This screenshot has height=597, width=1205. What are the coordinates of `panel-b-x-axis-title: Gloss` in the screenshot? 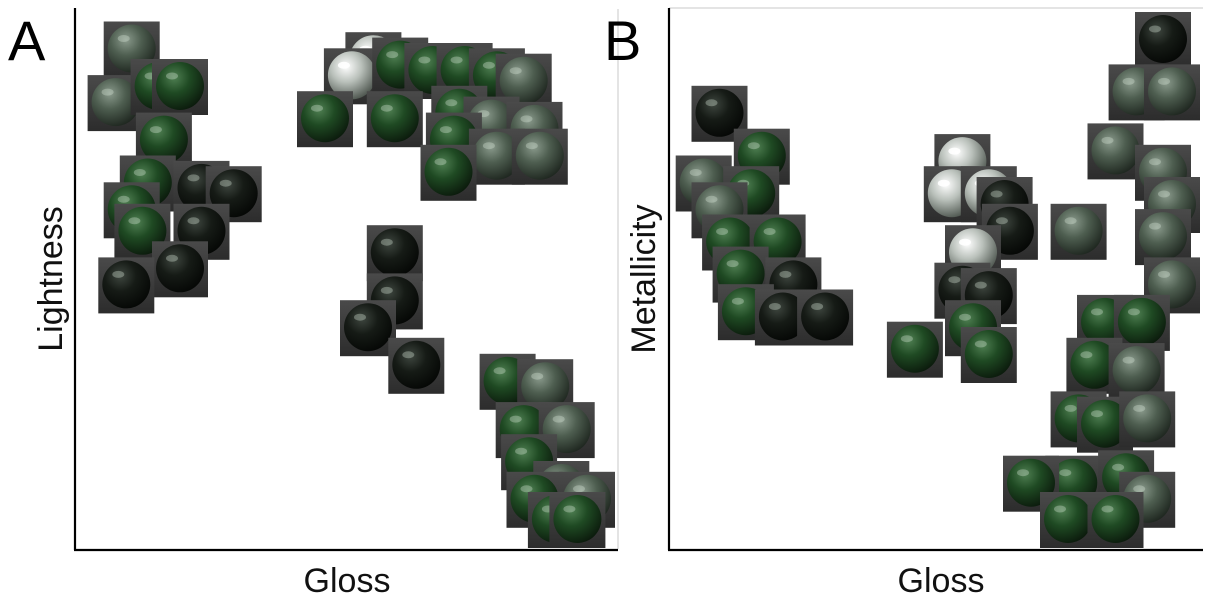 It's located at (941, 579).